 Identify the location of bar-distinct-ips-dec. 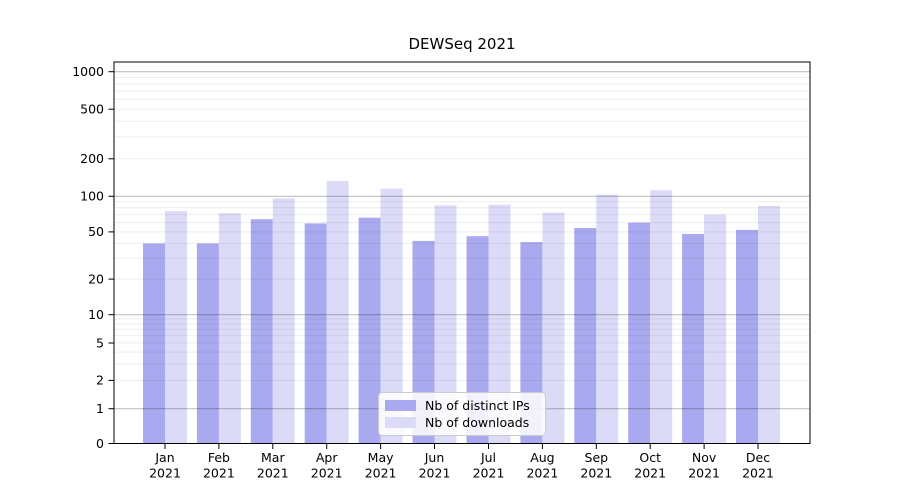
(747, 336).